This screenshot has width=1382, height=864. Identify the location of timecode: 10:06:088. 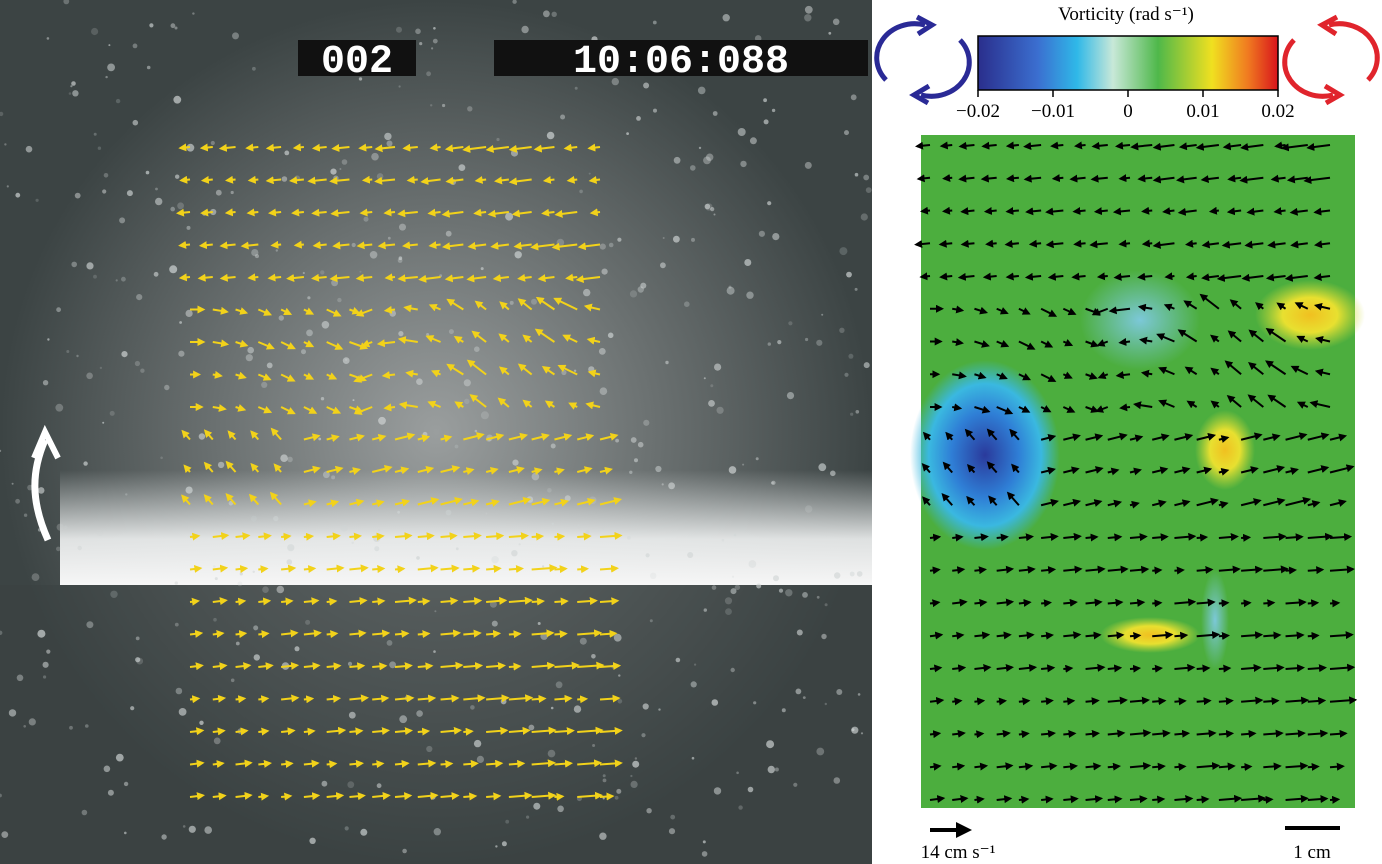
(681, 62).